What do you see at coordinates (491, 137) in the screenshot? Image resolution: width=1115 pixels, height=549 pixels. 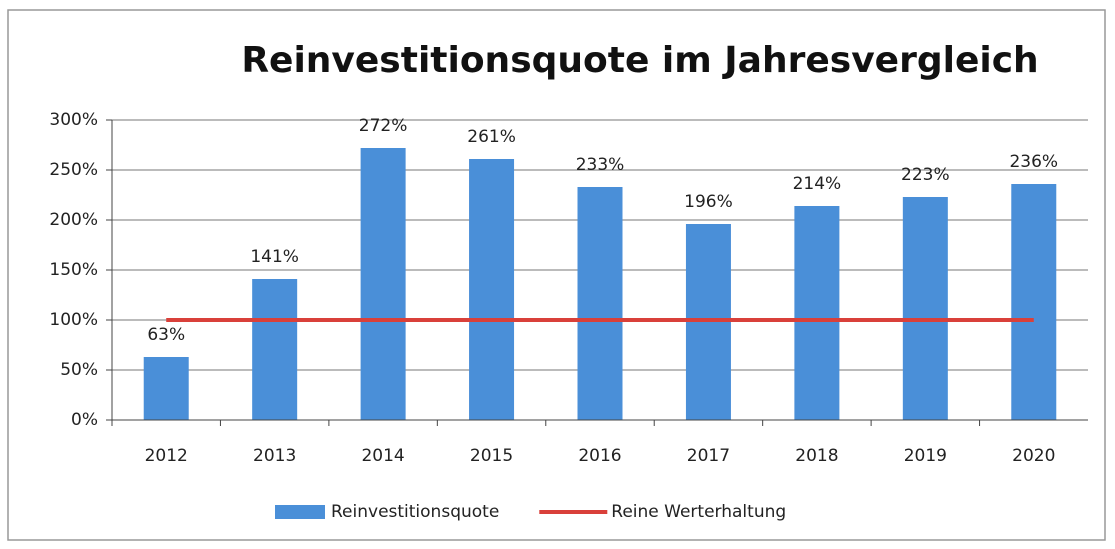 I see `data-label: 261%` at bounding box center [491, 137].